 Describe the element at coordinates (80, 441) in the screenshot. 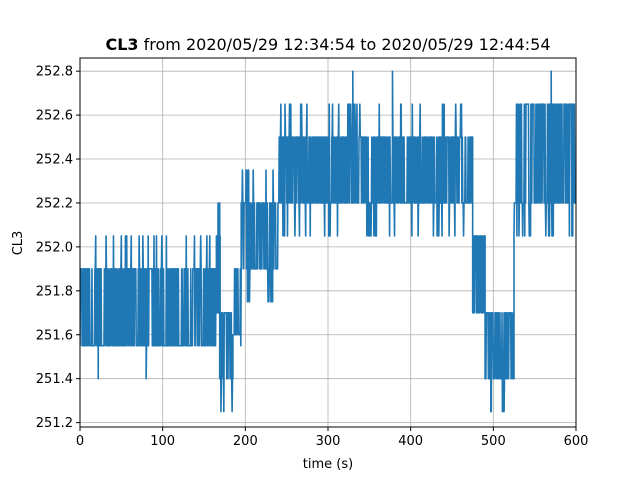

I see `x-tick-label: 0` at that location.